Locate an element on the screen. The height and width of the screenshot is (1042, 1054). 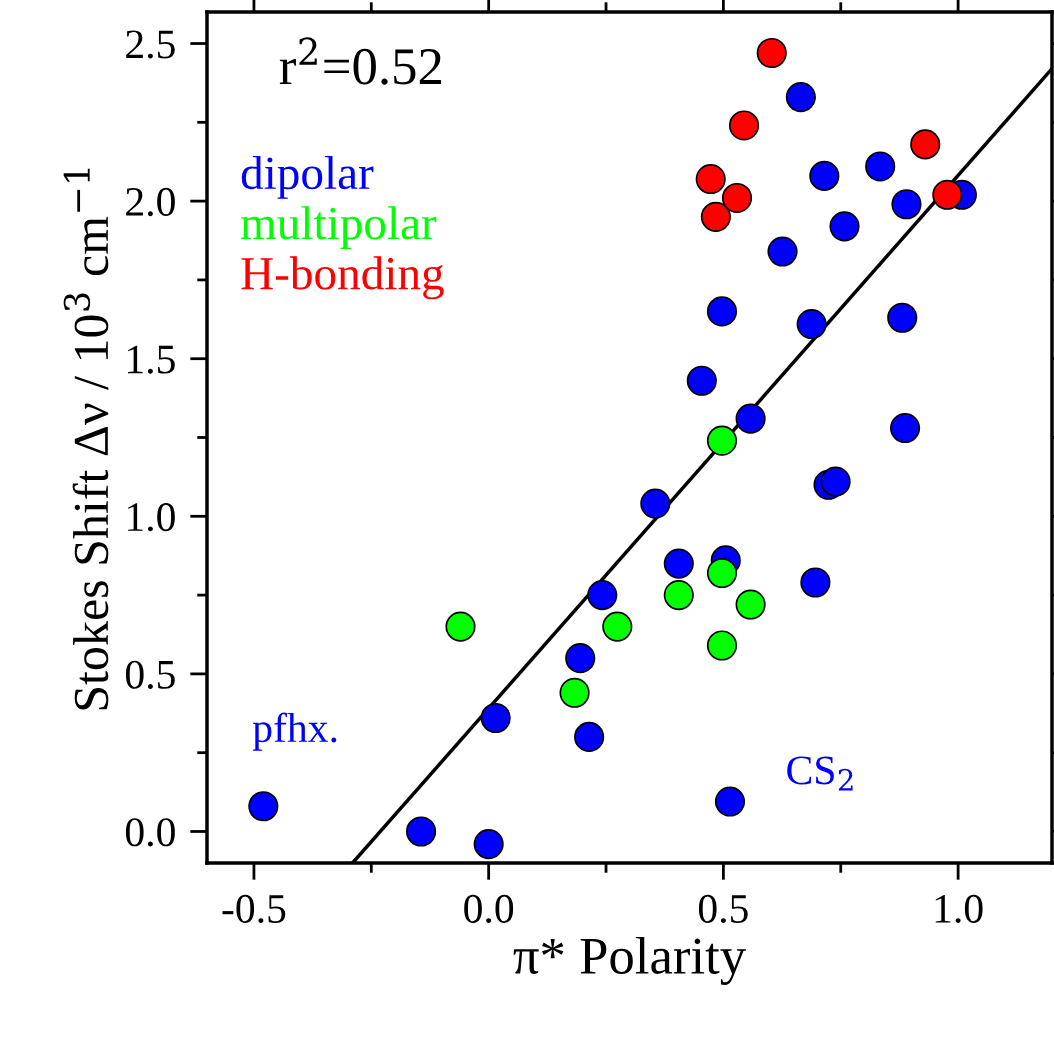
legend-label: dipolar is located at coordinates (307, 177).